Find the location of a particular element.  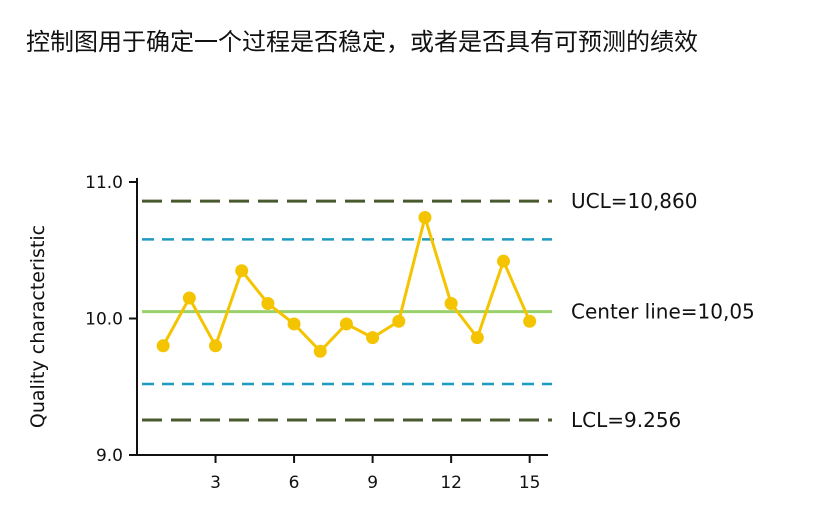

y-tick-label: 11.0 is located at coordinates (104, 183).